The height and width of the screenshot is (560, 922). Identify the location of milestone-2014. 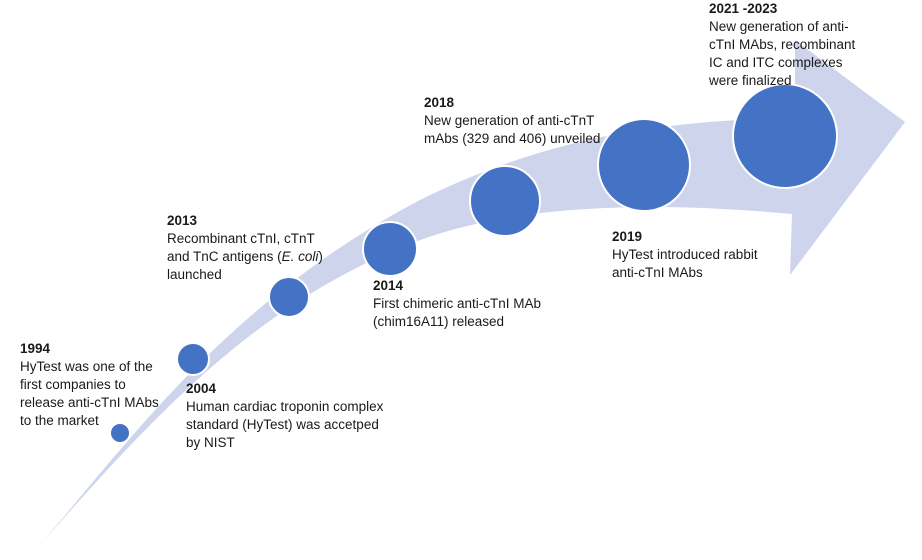
(390, 249).